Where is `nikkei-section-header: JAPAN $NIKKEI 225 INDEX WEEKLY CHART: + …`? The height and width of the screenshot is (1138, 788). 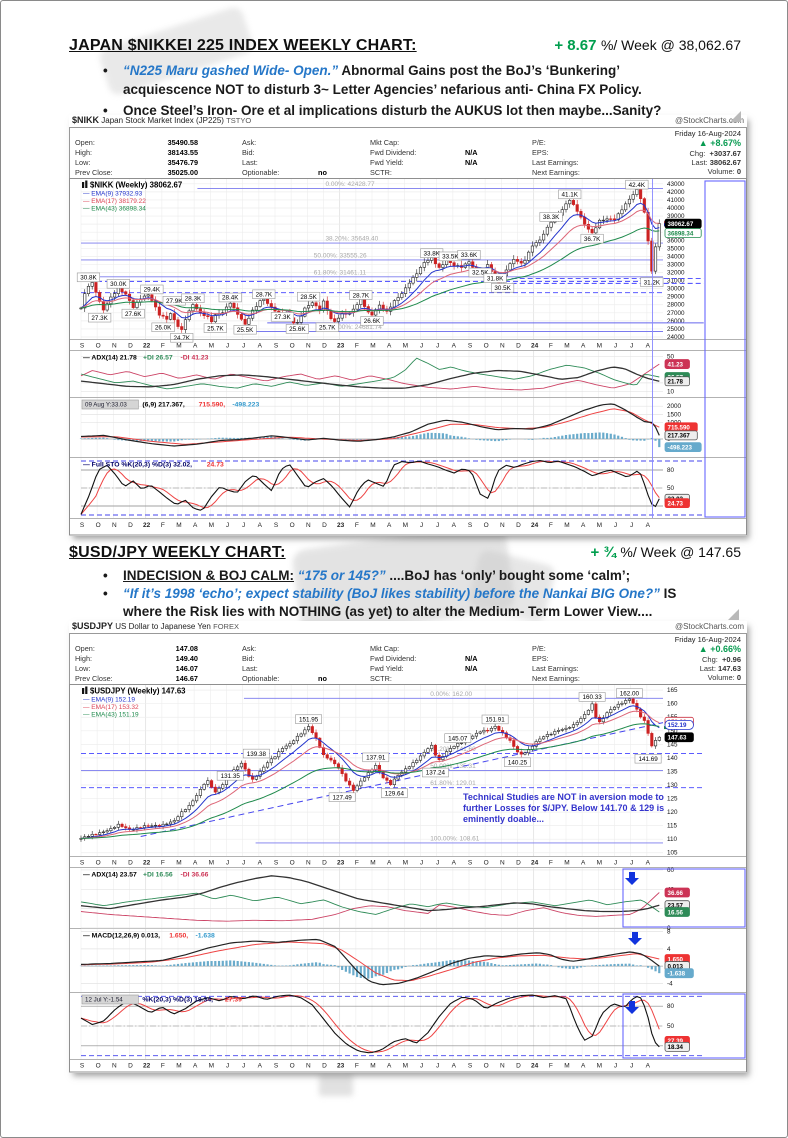
nikkei-section-header: JAPAN $NIKKEI 225 INDEX WEEKLY CHART: + … is located at coordinates (405, 46).